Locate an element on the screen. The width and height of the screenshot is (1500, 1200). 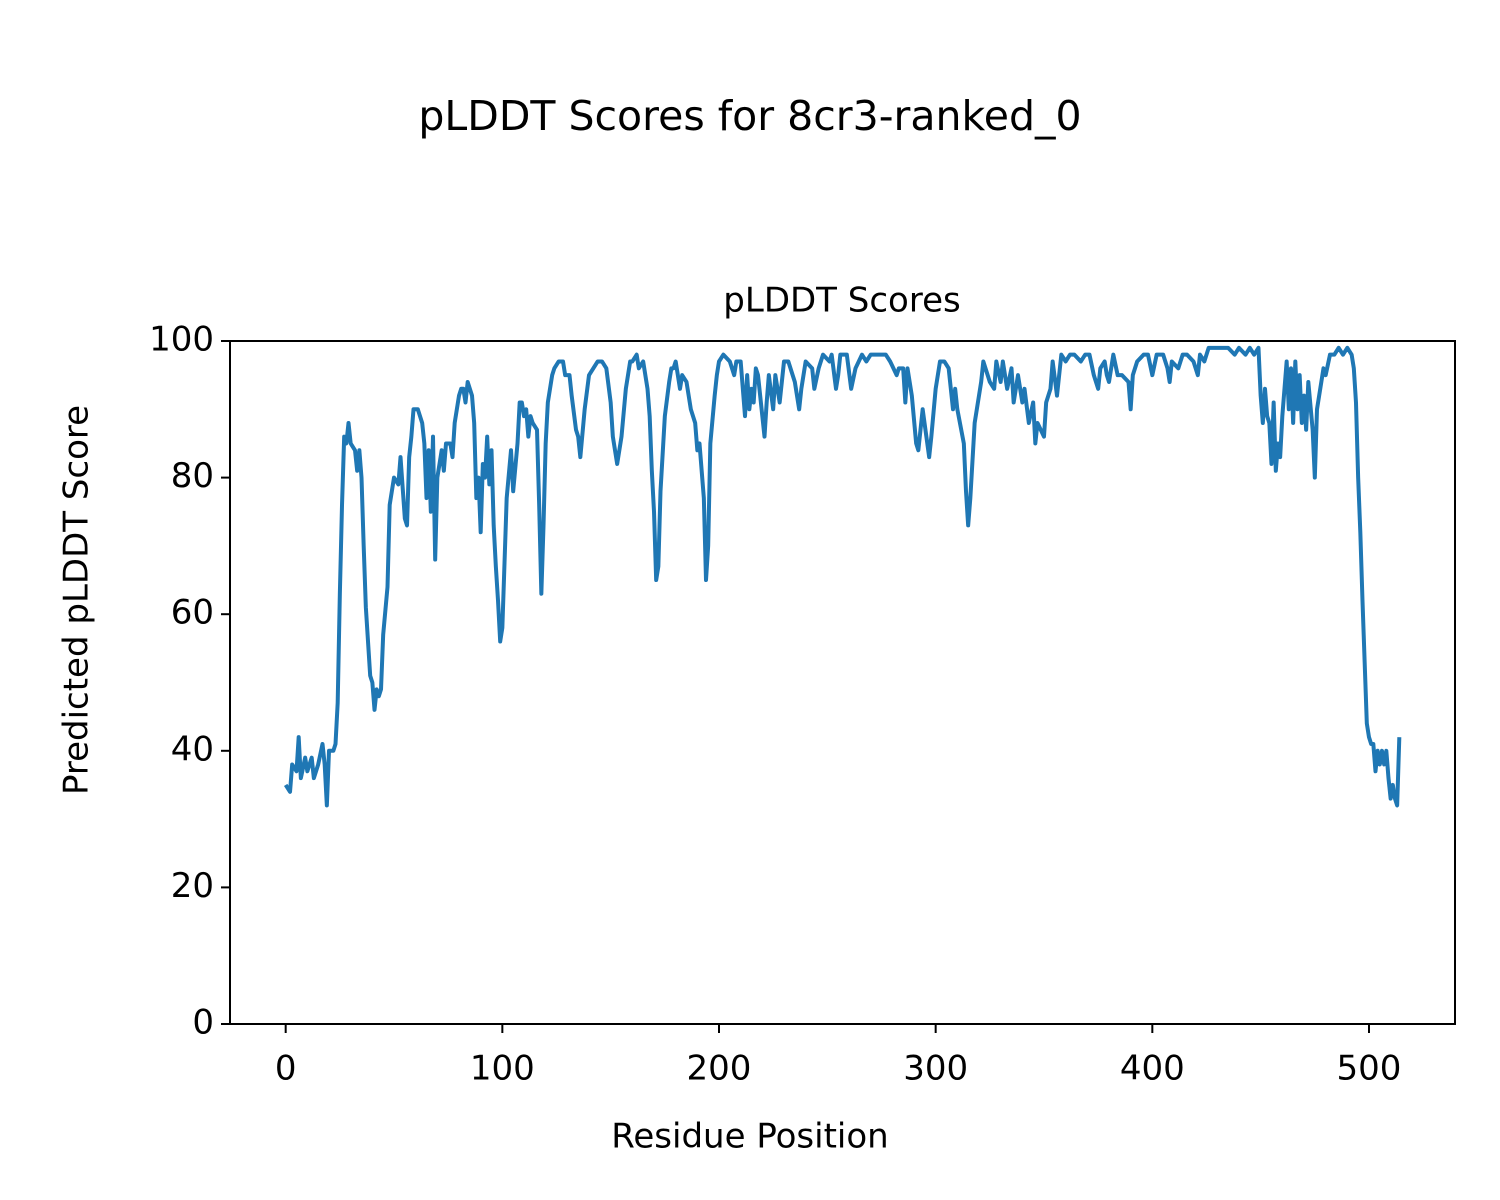
x-tick-label: 300 is located at coordinates (935, 1069).